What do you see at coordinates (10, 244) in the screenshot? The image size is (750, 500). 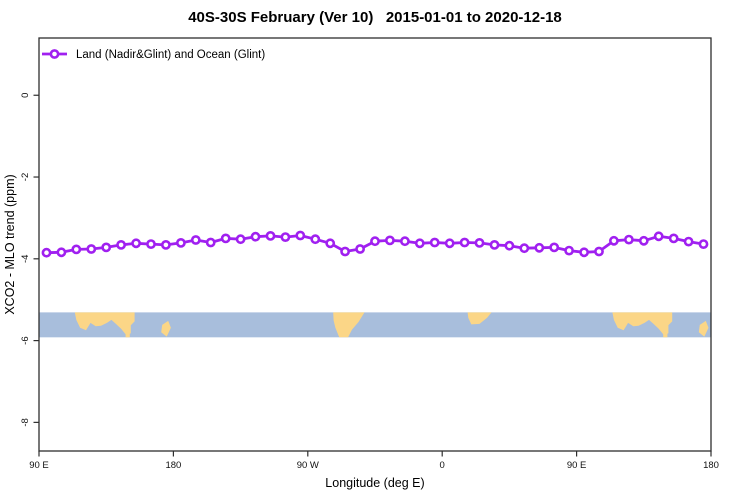 I see `y-axis-title: XCO2 - MLO trend (ppm)` at bounding box center [10, 244].